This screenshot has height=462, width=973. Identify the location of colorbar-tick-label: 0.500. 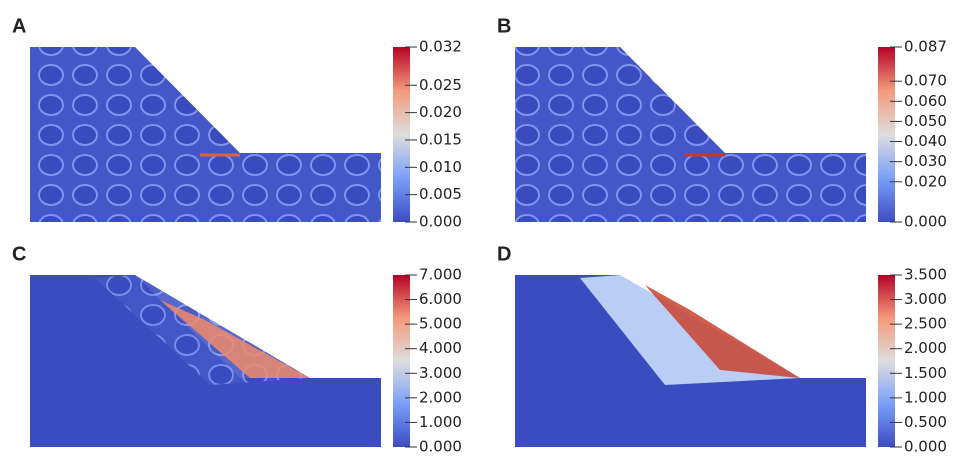
(925, 422).